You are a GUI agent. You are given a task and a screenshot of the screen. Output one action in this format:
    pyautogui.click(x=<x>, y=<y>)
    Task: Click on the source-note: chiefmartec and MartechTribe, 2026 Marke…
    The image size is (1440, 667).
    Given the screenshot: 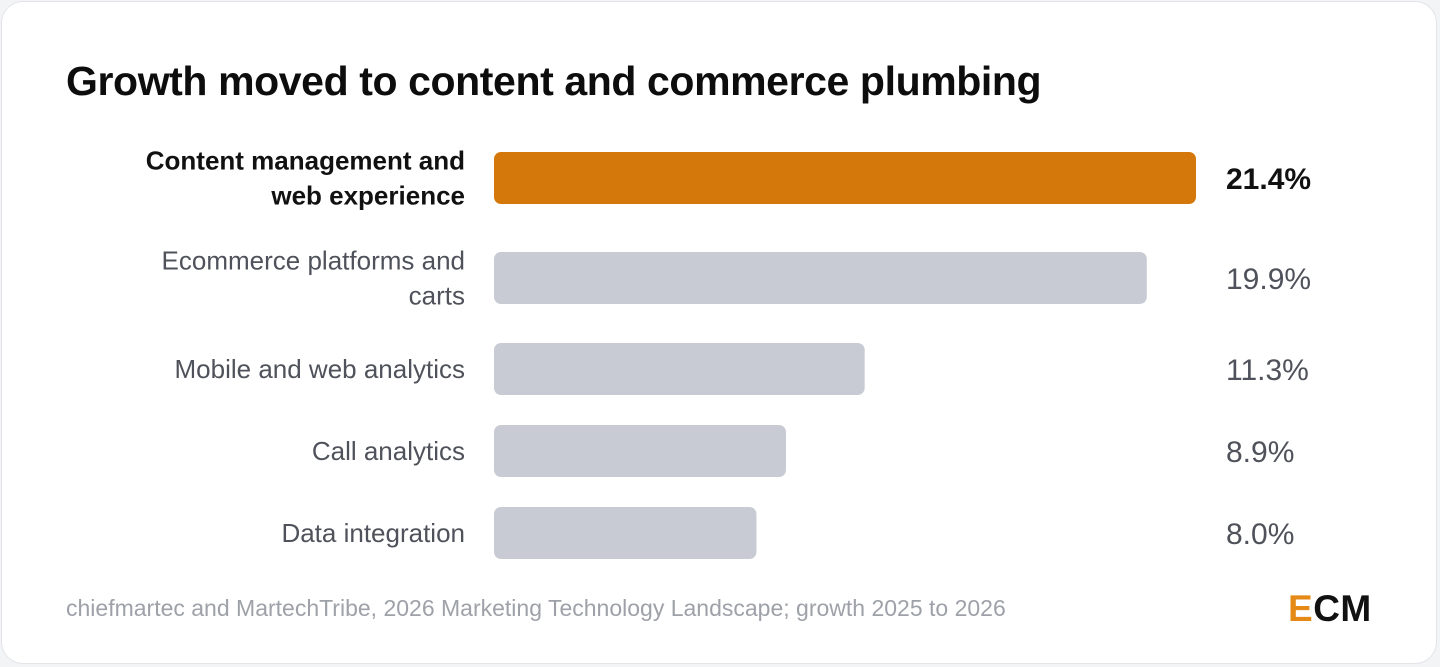 What is the action you would take?
    pyautogui.click(x=536, y=608)
    